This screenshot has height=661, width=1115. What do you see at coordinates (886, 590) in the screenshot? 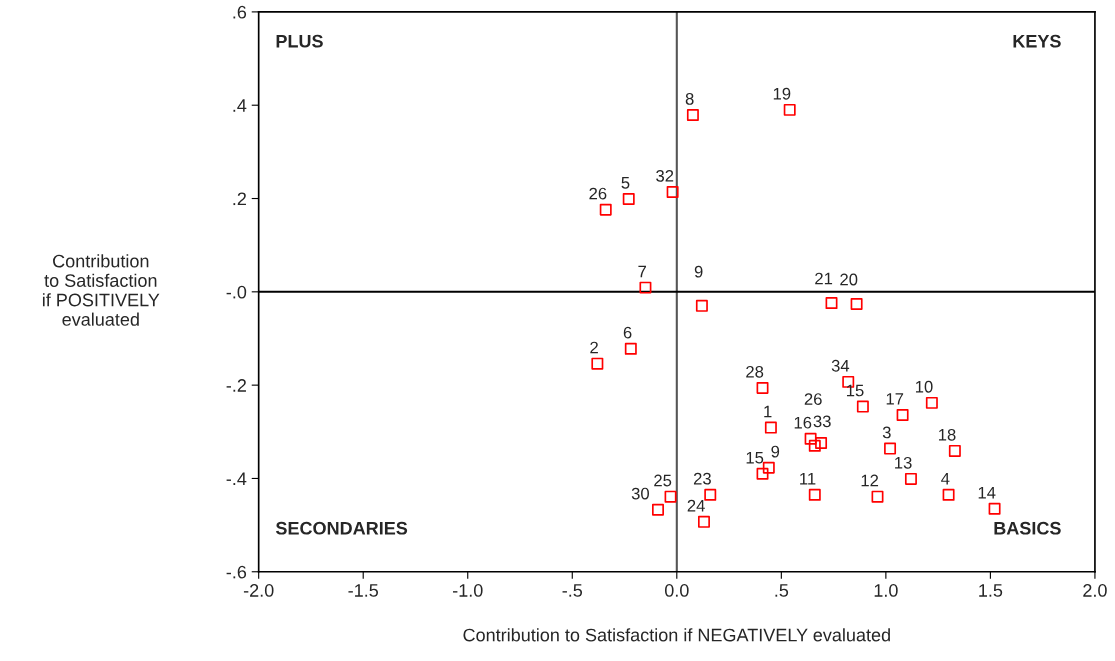
I see `x-tick-label: 1.0` at bounding box center [886, 590].